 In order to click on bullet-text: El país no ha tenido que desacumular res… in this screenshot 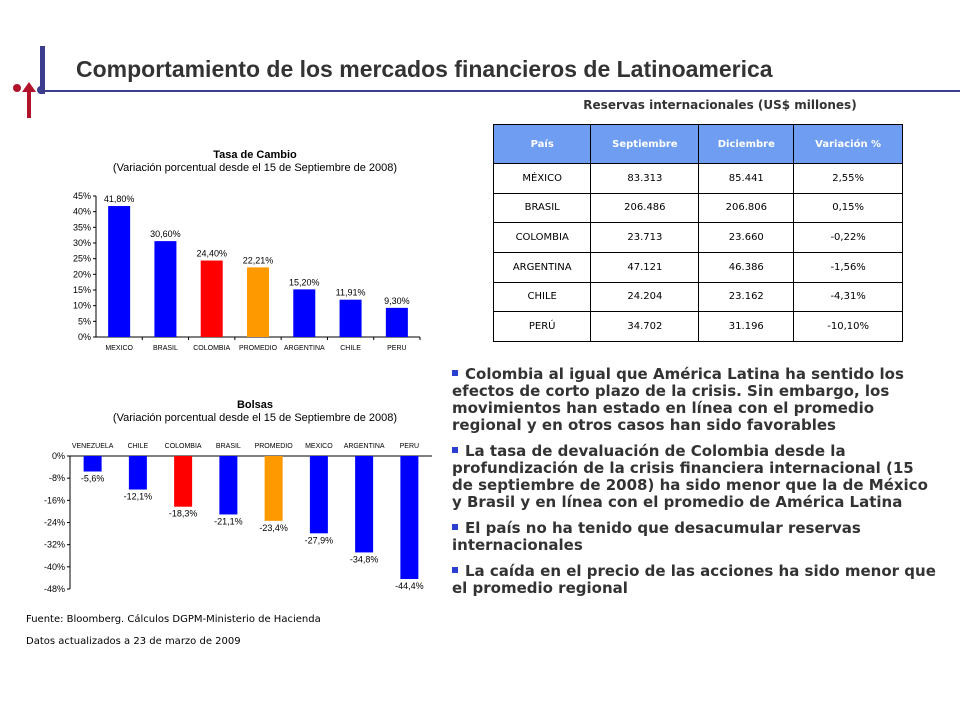, I will do `click(656, 536)`.